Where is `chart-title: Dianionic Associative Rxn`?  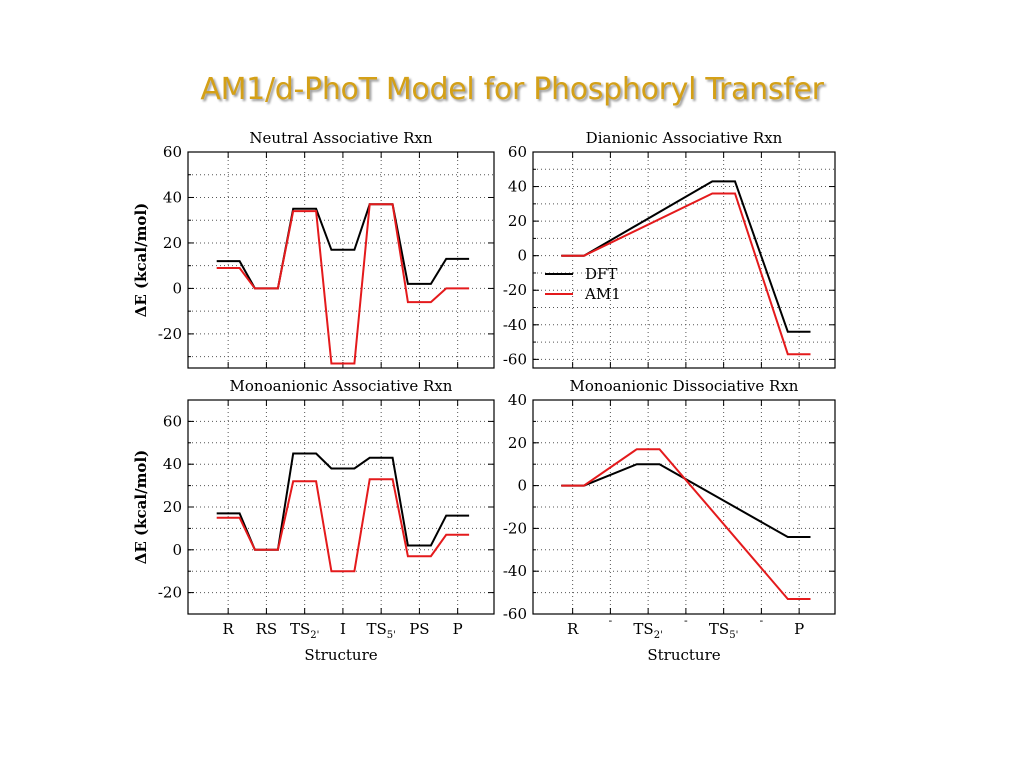
chart-title: Dianionic Associative Rxn is located at coordinates (684, 138).